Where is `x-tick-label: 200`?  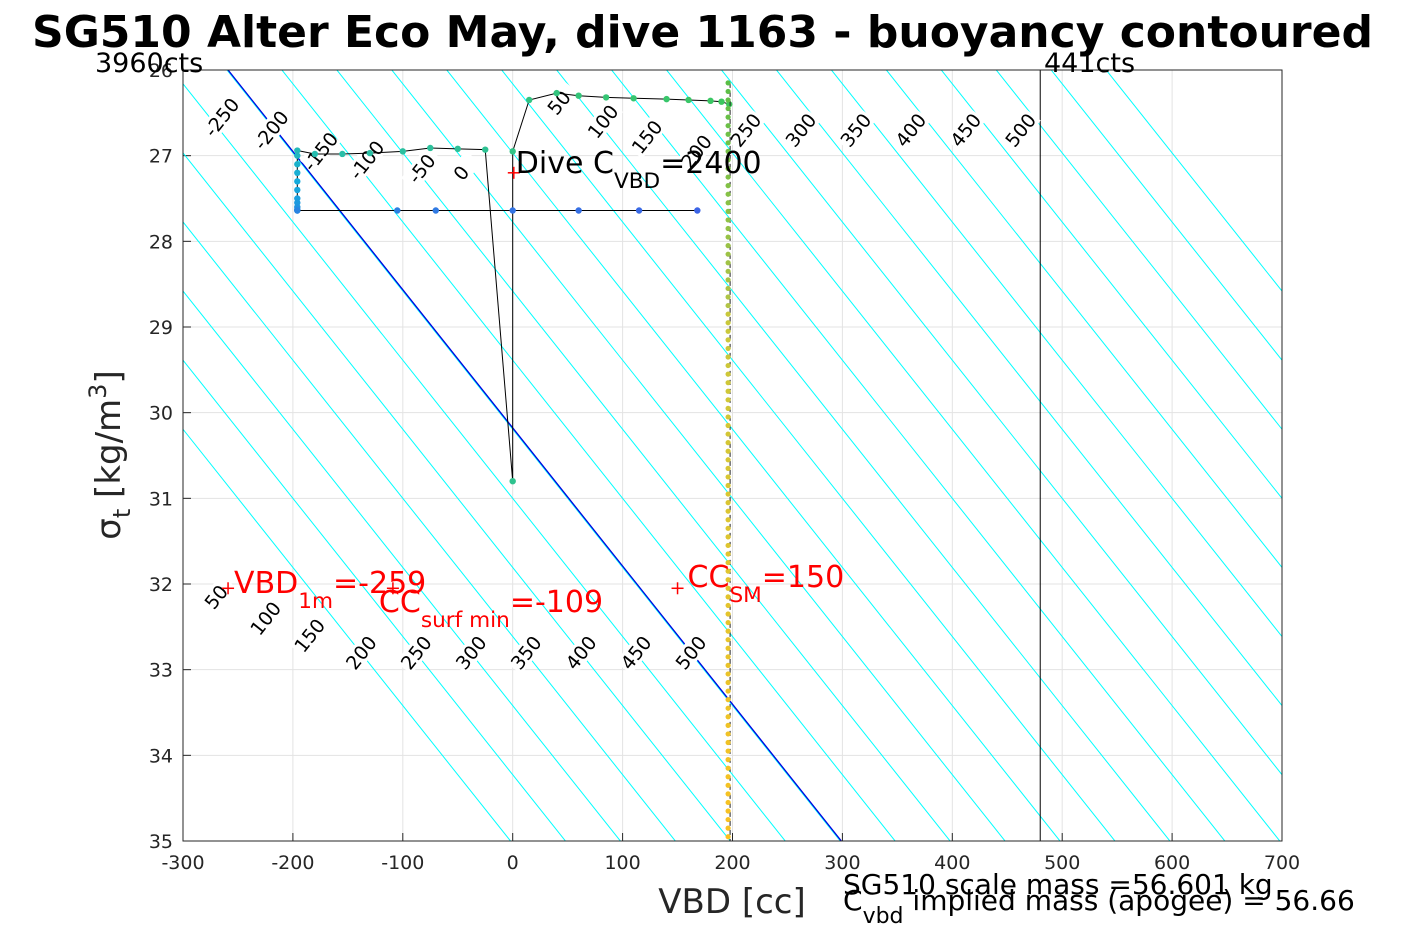
x-tick-label: 200 is located at coordinates (732, 863).